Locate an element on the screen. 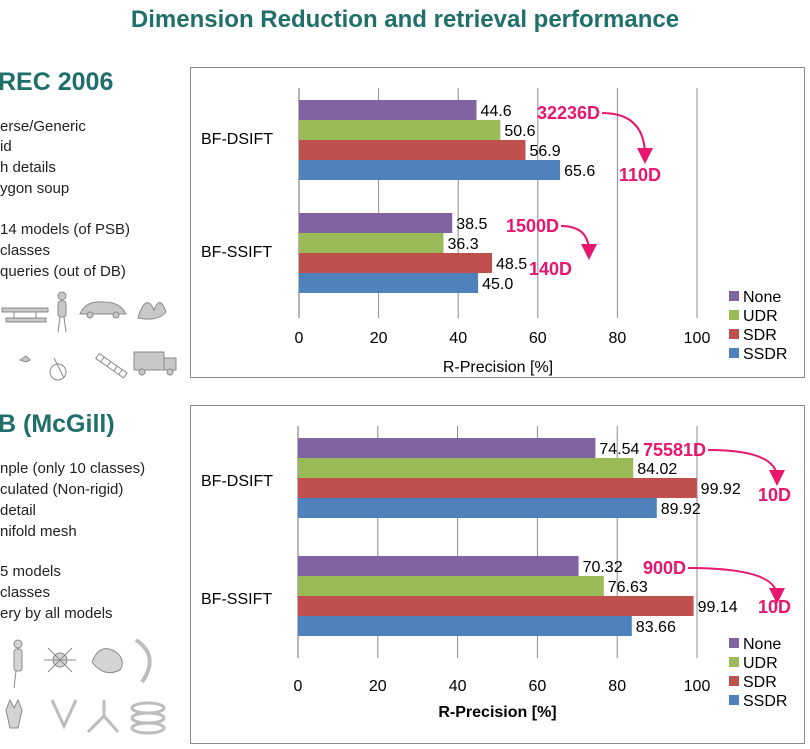  bar-value-label: 45.0 is located at coordinates (497, 284).